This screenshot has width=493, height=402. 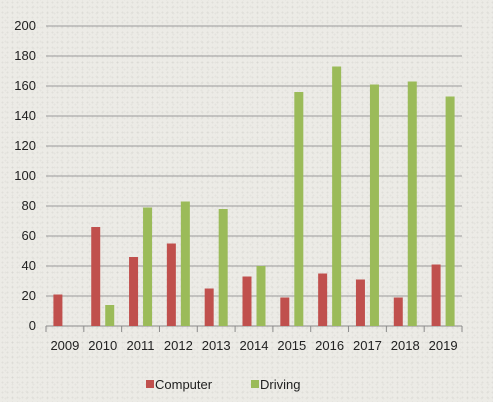 I want to click on bar-computer-2018, so click(x=398, y=311).